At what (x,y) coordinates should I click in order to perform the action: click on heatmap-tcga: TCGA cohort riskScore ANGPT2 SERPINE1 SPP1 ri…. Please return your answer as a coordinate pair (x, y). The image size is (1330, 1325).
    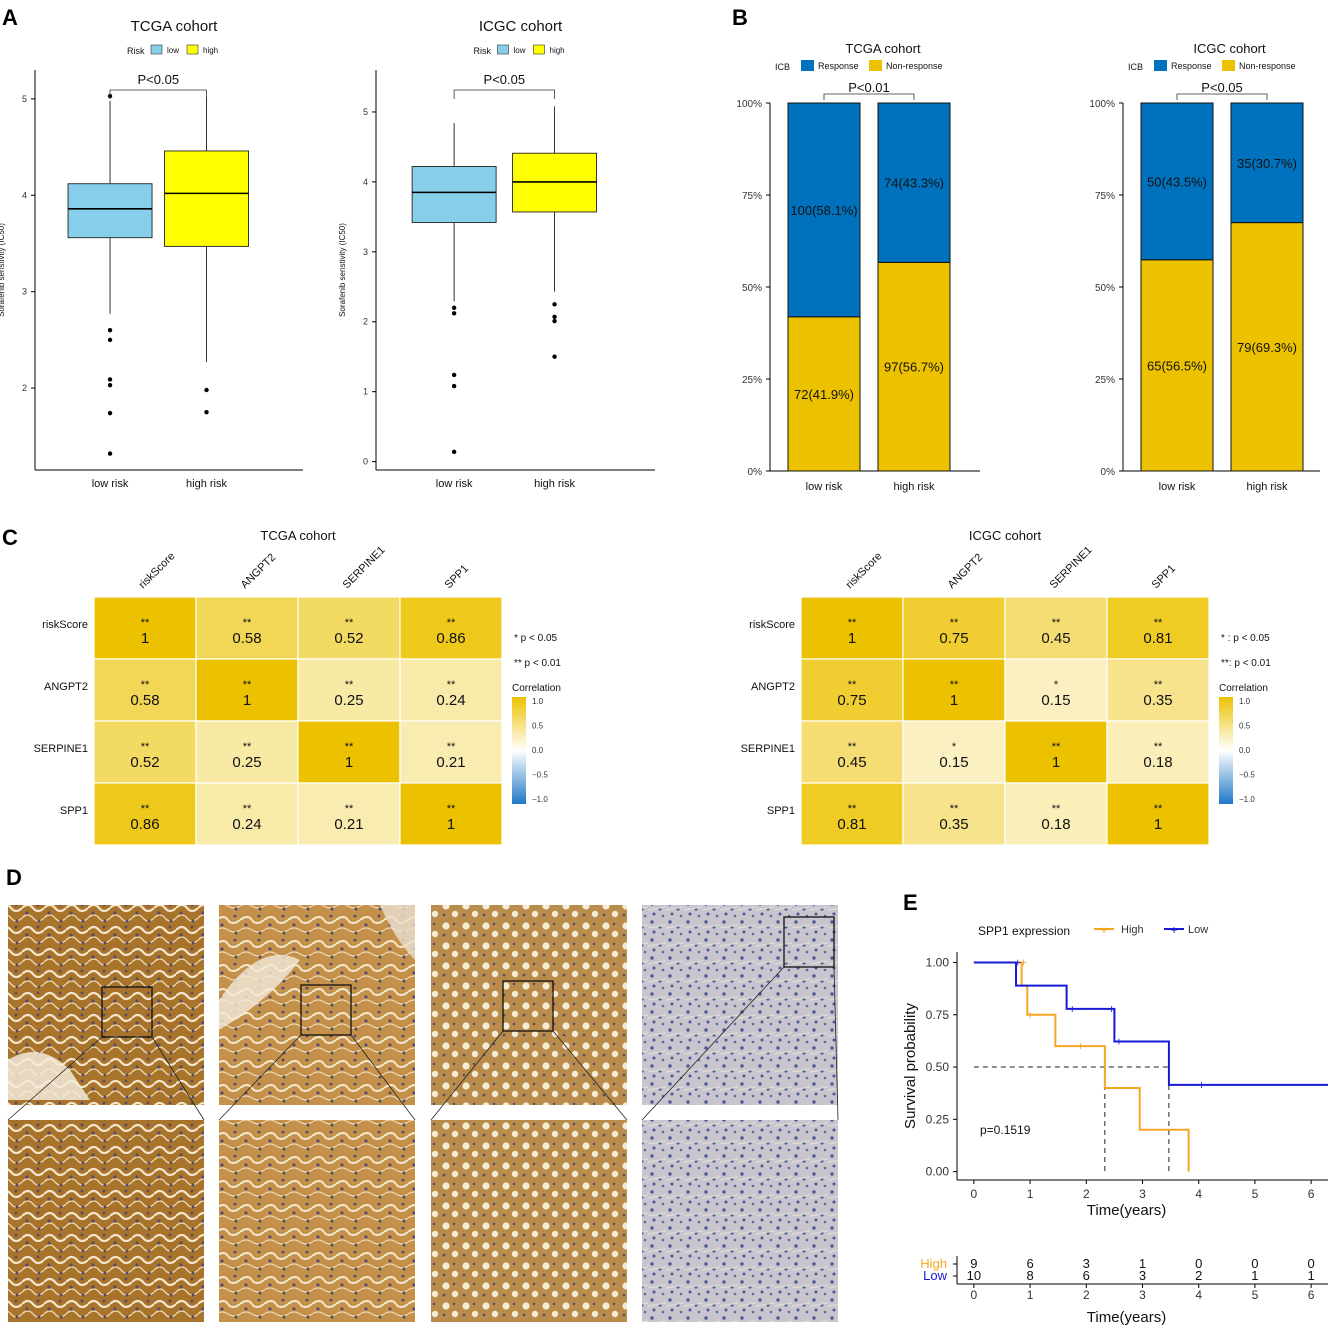
    Looking at the image, I should click on (297, 687).